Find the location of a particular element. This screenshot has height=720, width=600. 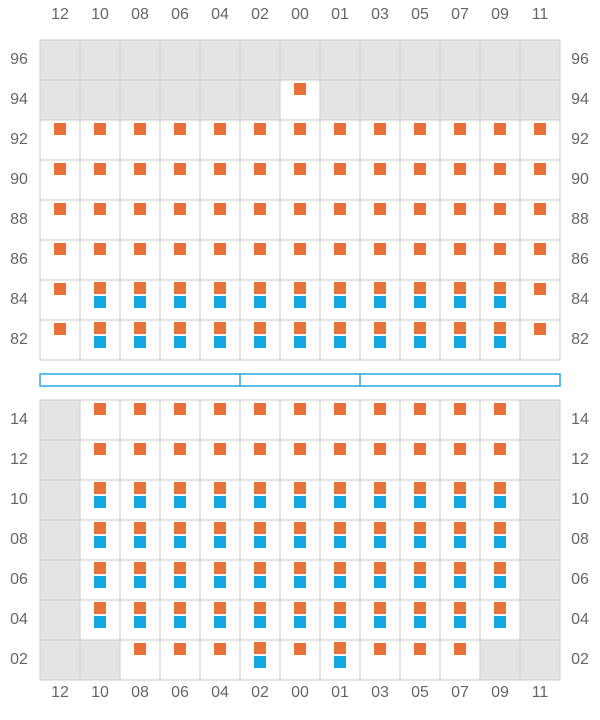

separator is located at coordinates (300, 380).